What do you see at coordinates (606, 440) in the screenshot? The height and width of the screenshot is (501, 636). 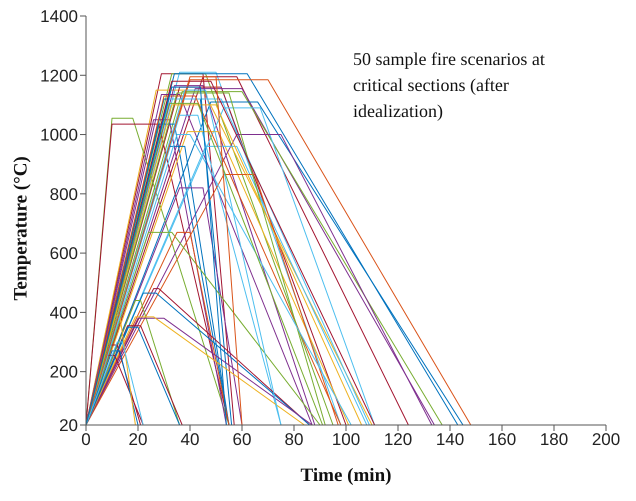 I see `x-tick-label: 200` at bounding box center [606, 440].